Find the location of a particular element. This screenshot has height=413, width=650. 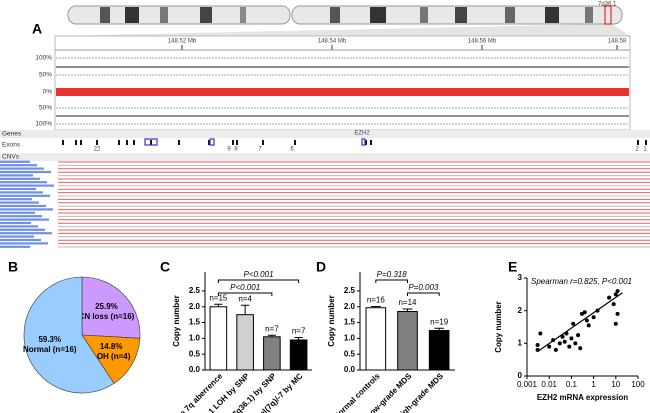

comparison-label: P<0.001 is located at coordinates (245, 287).